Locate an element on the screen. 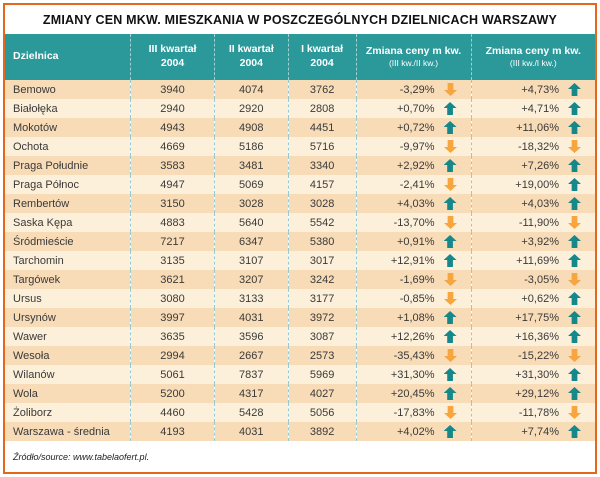 This screenshot has height=477, width=600. q3-price-cell: 3621 is located at coordinates (172, 279).